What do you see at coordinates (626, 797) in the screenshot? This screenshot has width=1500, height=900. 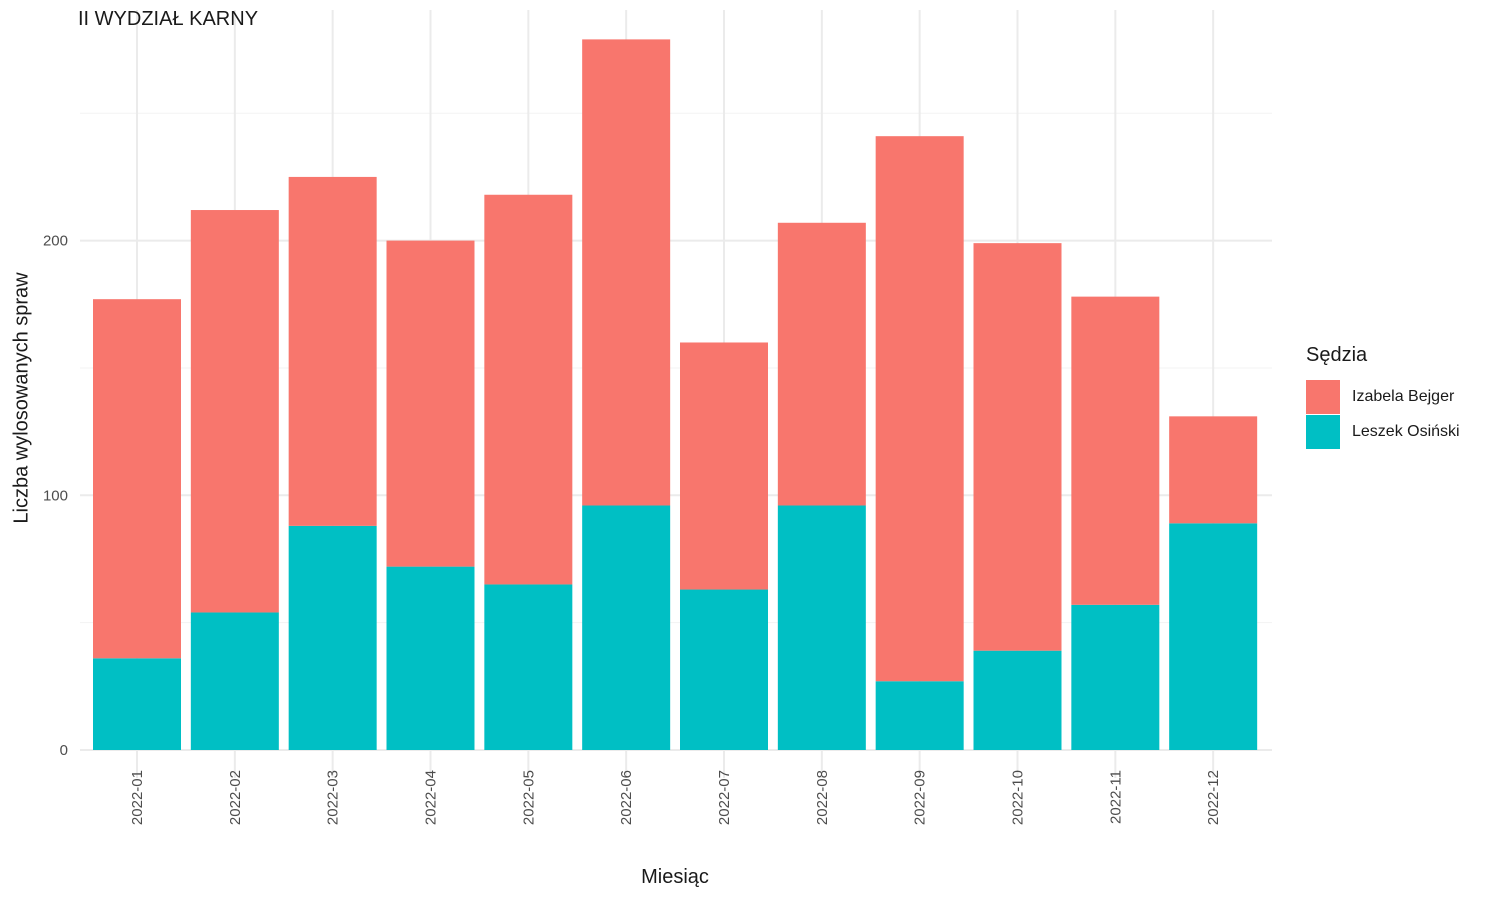 I see `x-tick-label: 2022-06` at bounding box center [626, 797].